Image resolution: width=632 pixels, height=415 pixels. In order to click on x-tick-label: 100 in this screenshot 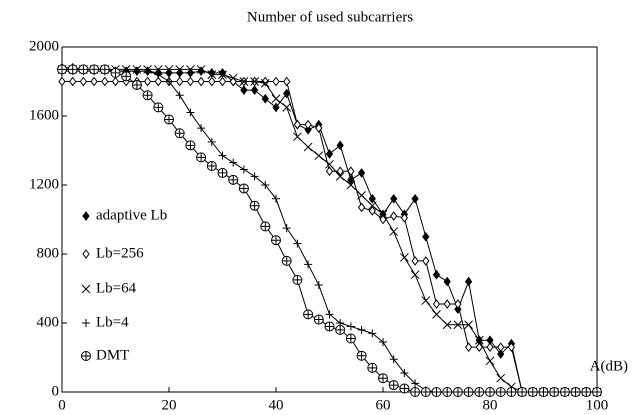, I will do `click(597, 405)`.